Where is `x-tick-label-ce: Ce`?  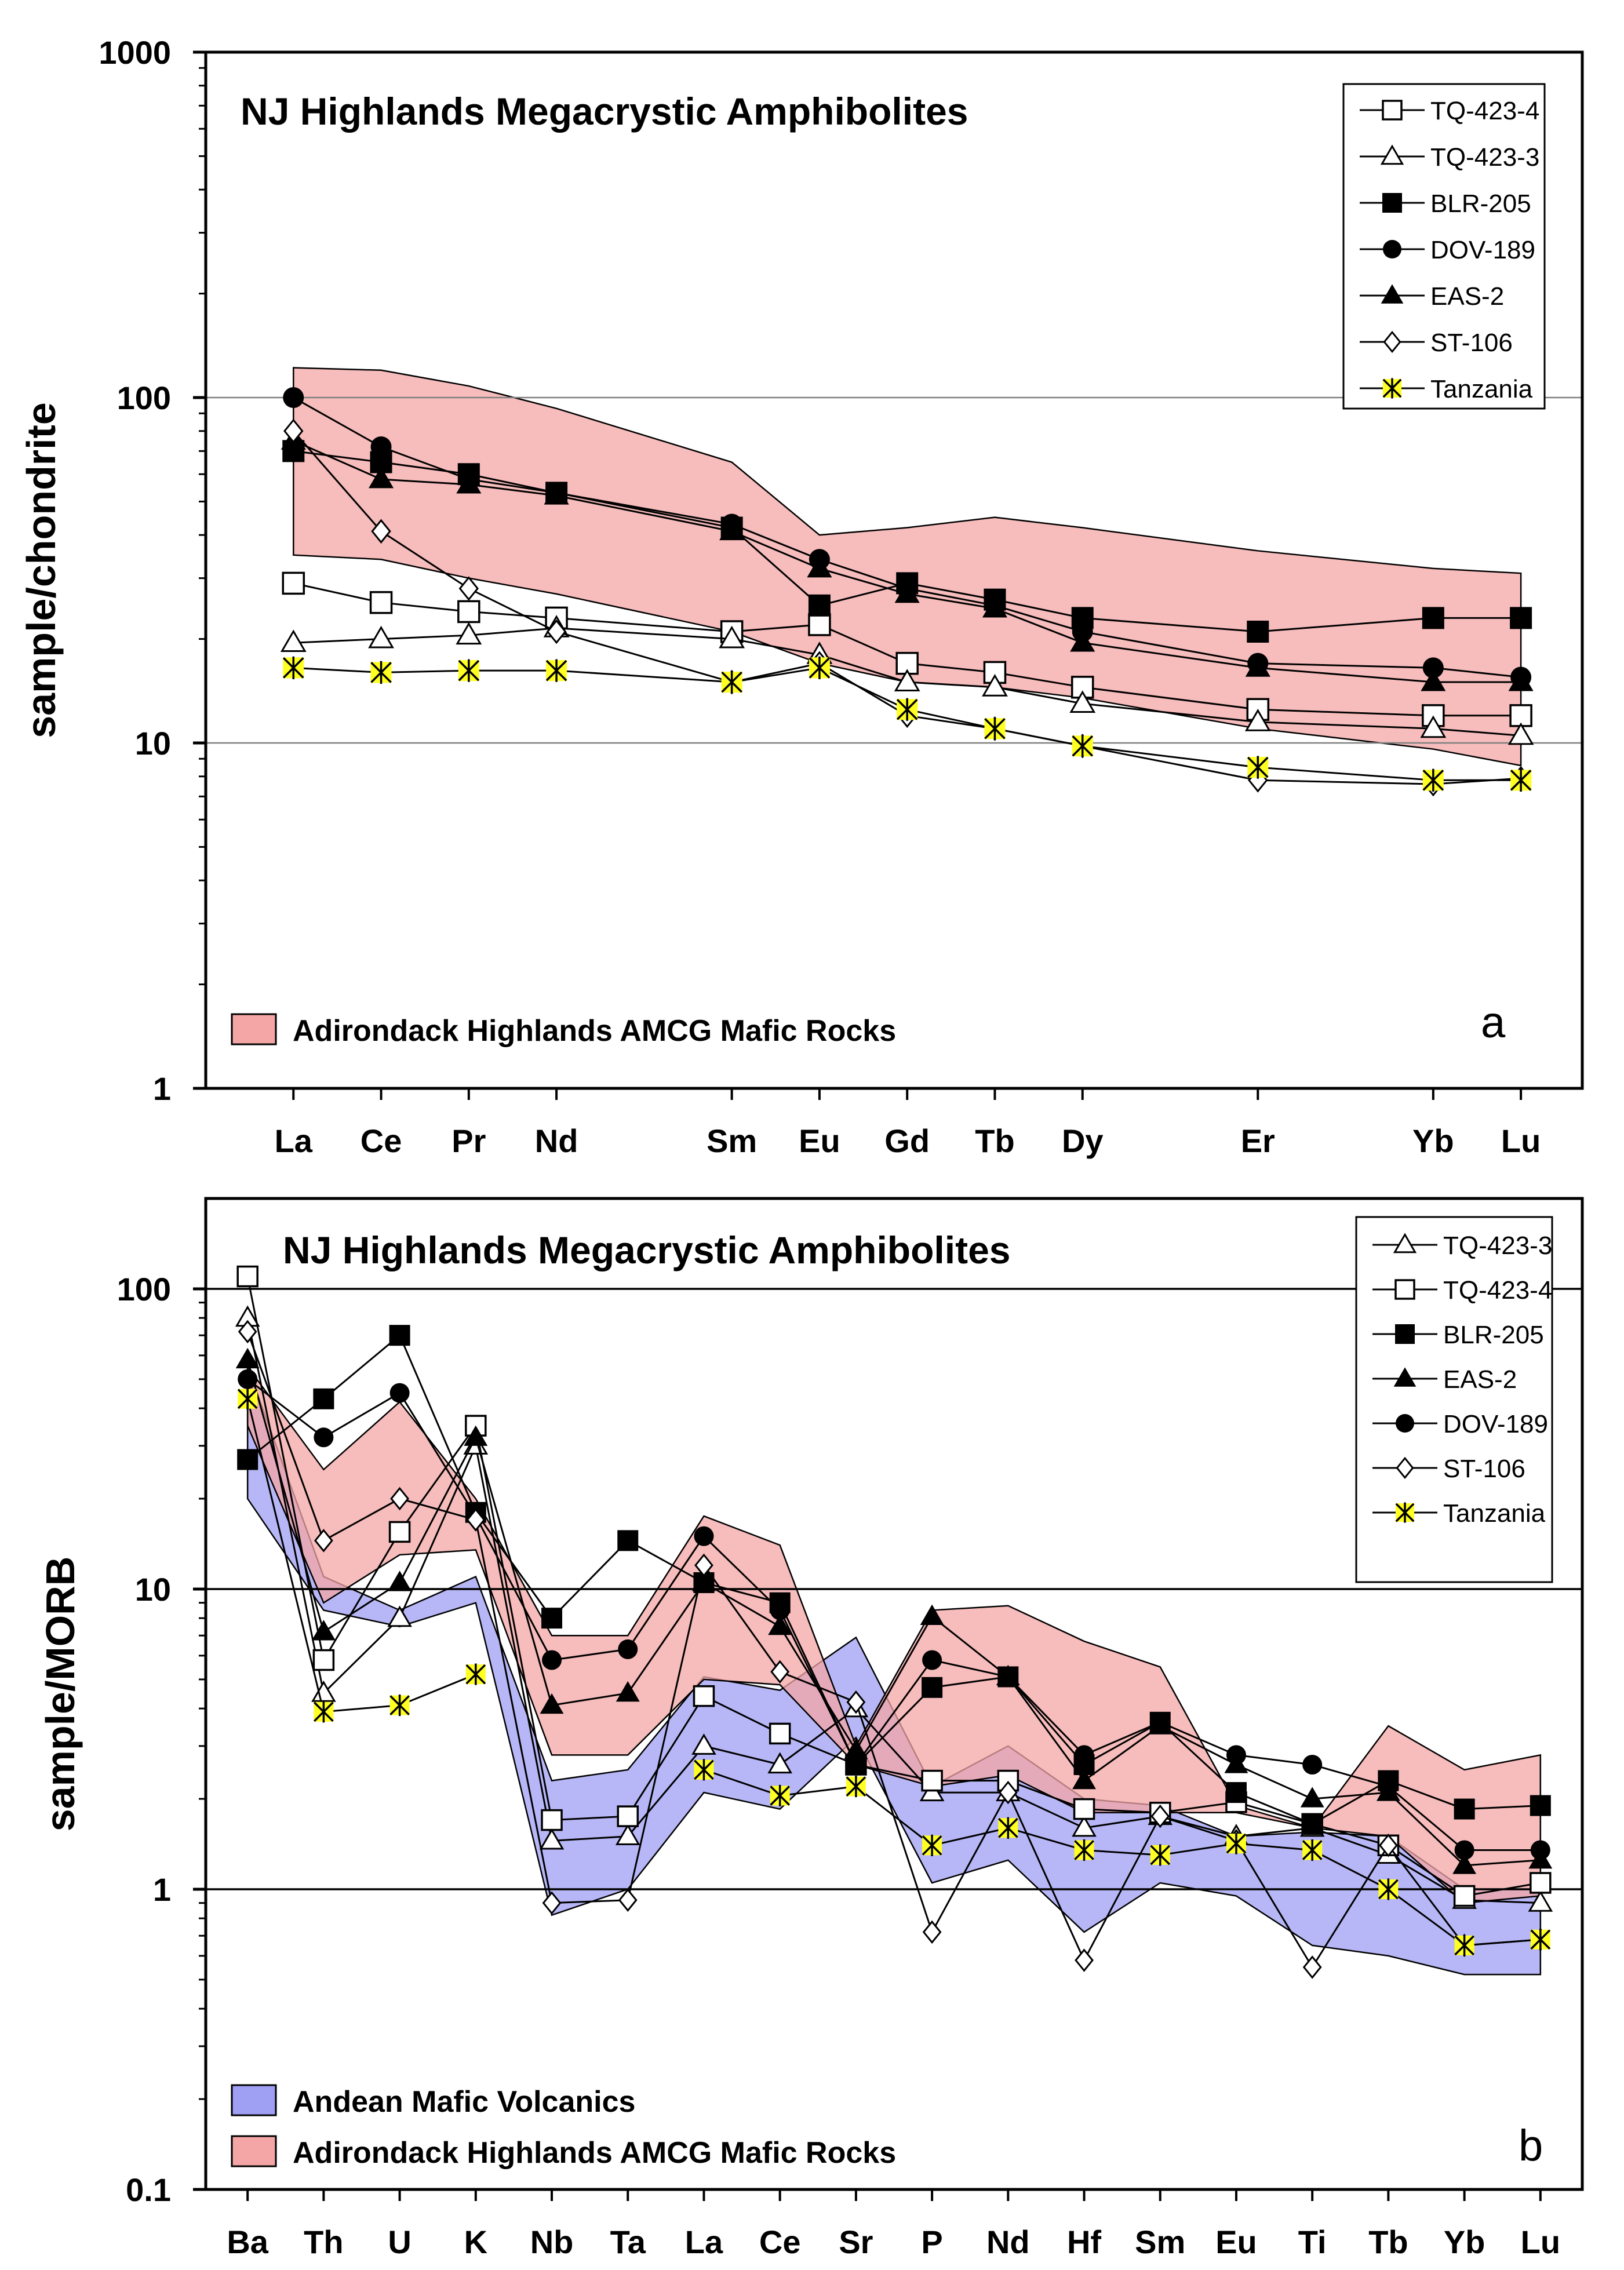 x-tick-label-ce: Ce is located at coordinates (381, 1141).